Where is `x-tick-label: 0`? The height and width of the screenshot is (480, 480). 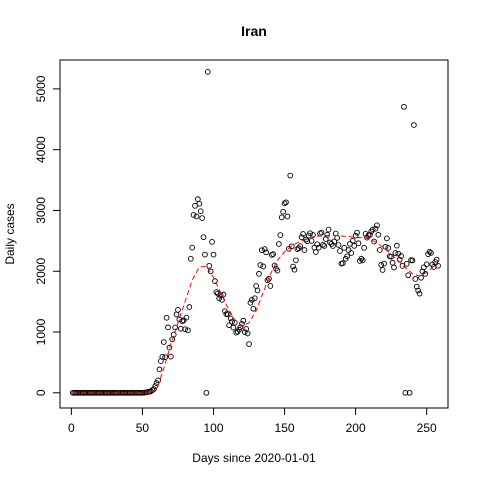
x-tick-label: 0 is located at coordinates (71, 428).